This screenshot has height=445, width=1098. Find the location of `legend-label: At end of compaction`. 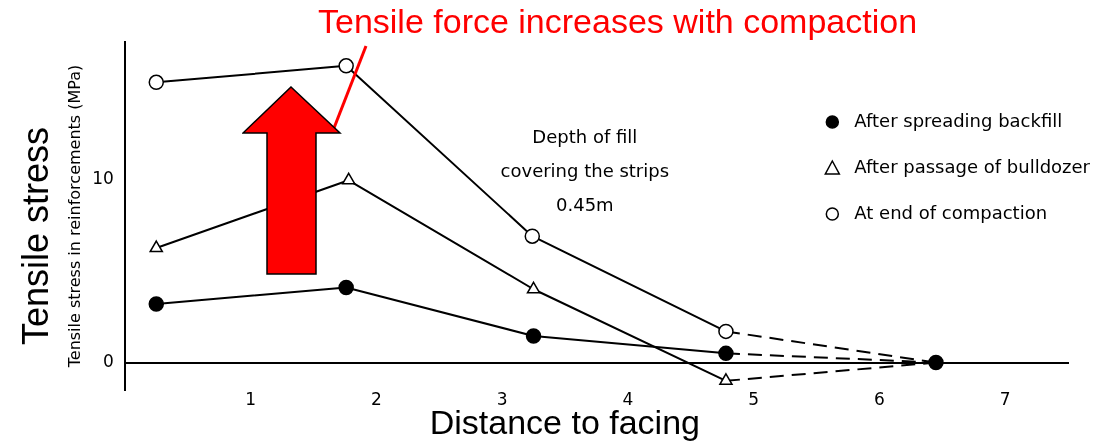

legend-label: At end of compaction is located at coordinates (951, 212).